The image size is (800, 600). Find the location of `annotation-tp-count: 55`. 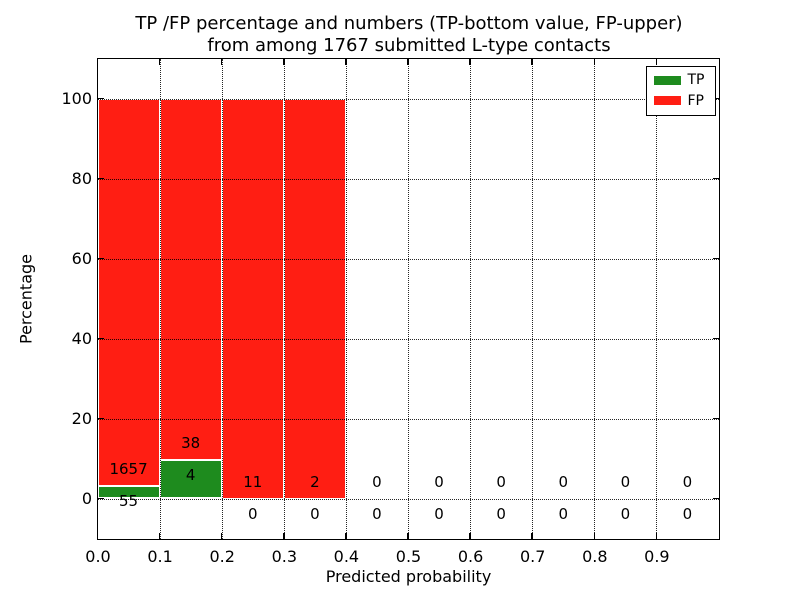

annotation-tp-count: 55 is located at coordinates (129, 500).